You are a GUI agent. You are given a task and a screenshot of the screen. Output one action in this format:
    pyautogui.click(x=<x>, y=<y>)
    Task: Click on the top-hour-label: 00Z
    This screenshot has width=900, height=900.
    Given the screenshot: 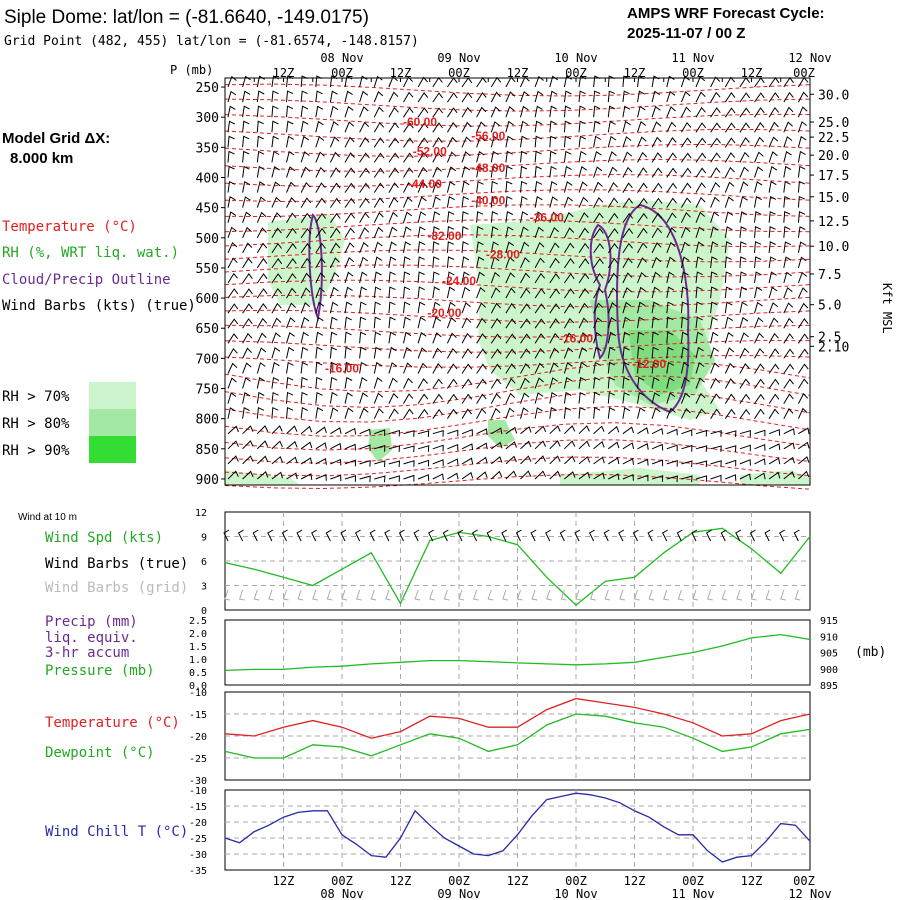 What is the action you would take?
    pyautogui.click(x=693, y=73)
    